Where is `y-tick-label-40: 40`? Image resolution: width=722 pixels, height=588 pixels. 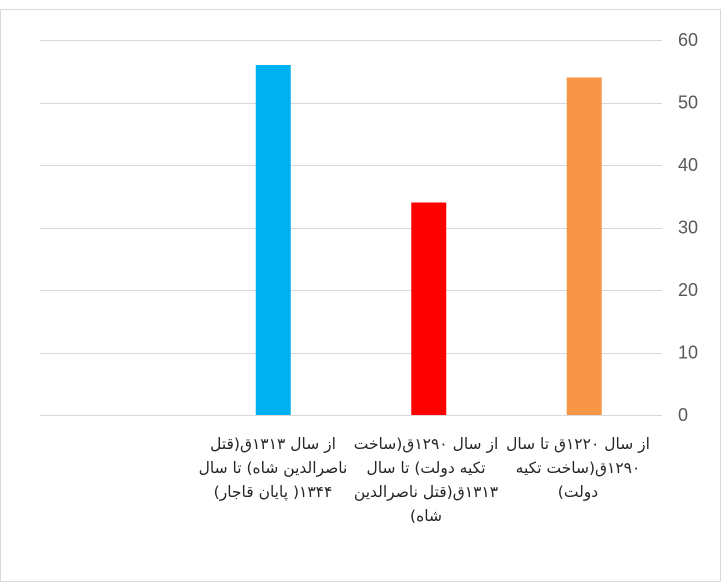 y-tick-label-40: 40 is located at coordinates (688, 165).